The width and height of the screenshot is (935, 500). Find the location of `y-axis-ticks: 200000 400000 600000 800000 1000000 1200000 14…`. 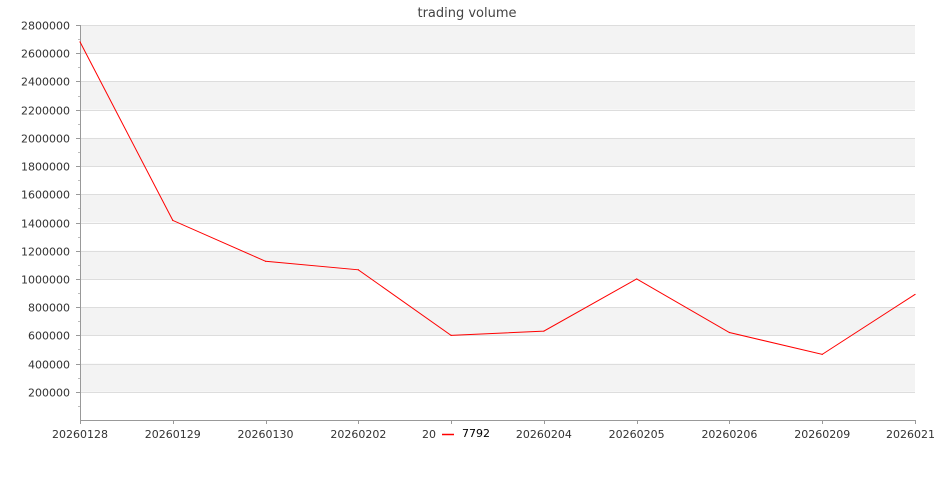

y-axis-ticks: 200000 400000 600000 800000 1000000 1200000 14… is located at coordinates (50, 213).